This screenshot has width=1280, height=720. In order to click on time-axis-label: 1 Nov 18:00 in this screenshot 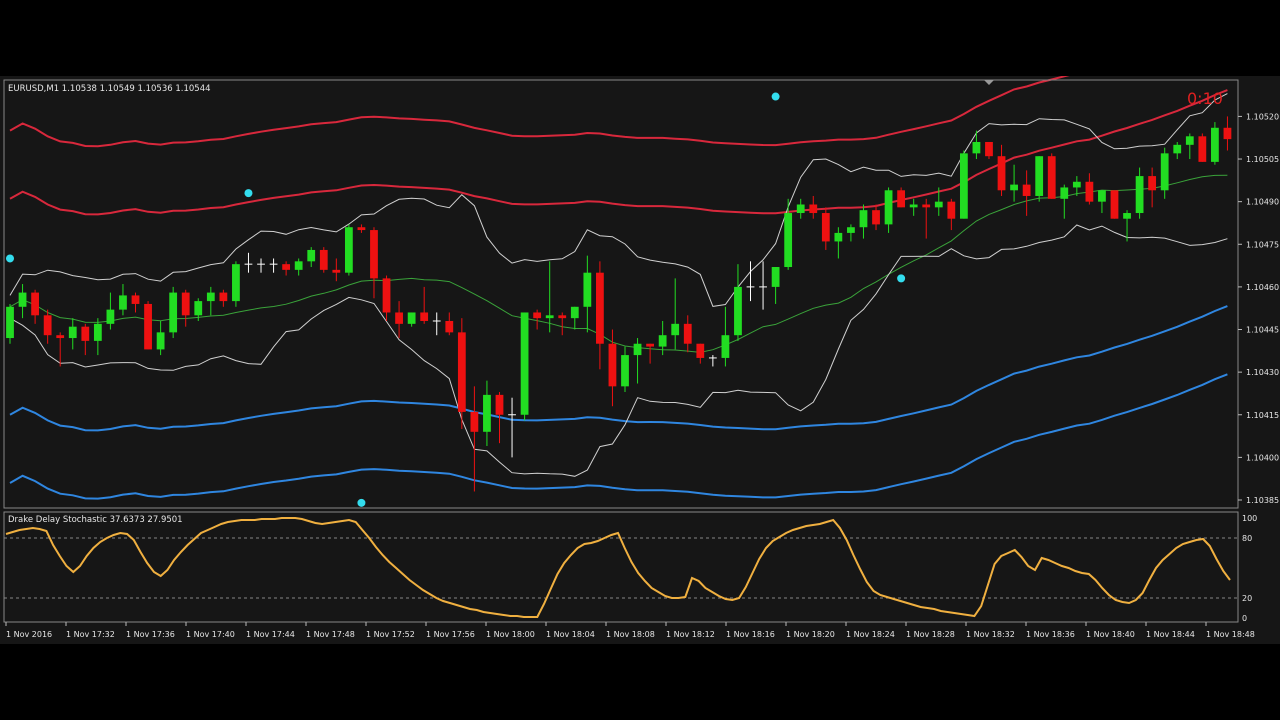, I will do `click(510, 634)`.